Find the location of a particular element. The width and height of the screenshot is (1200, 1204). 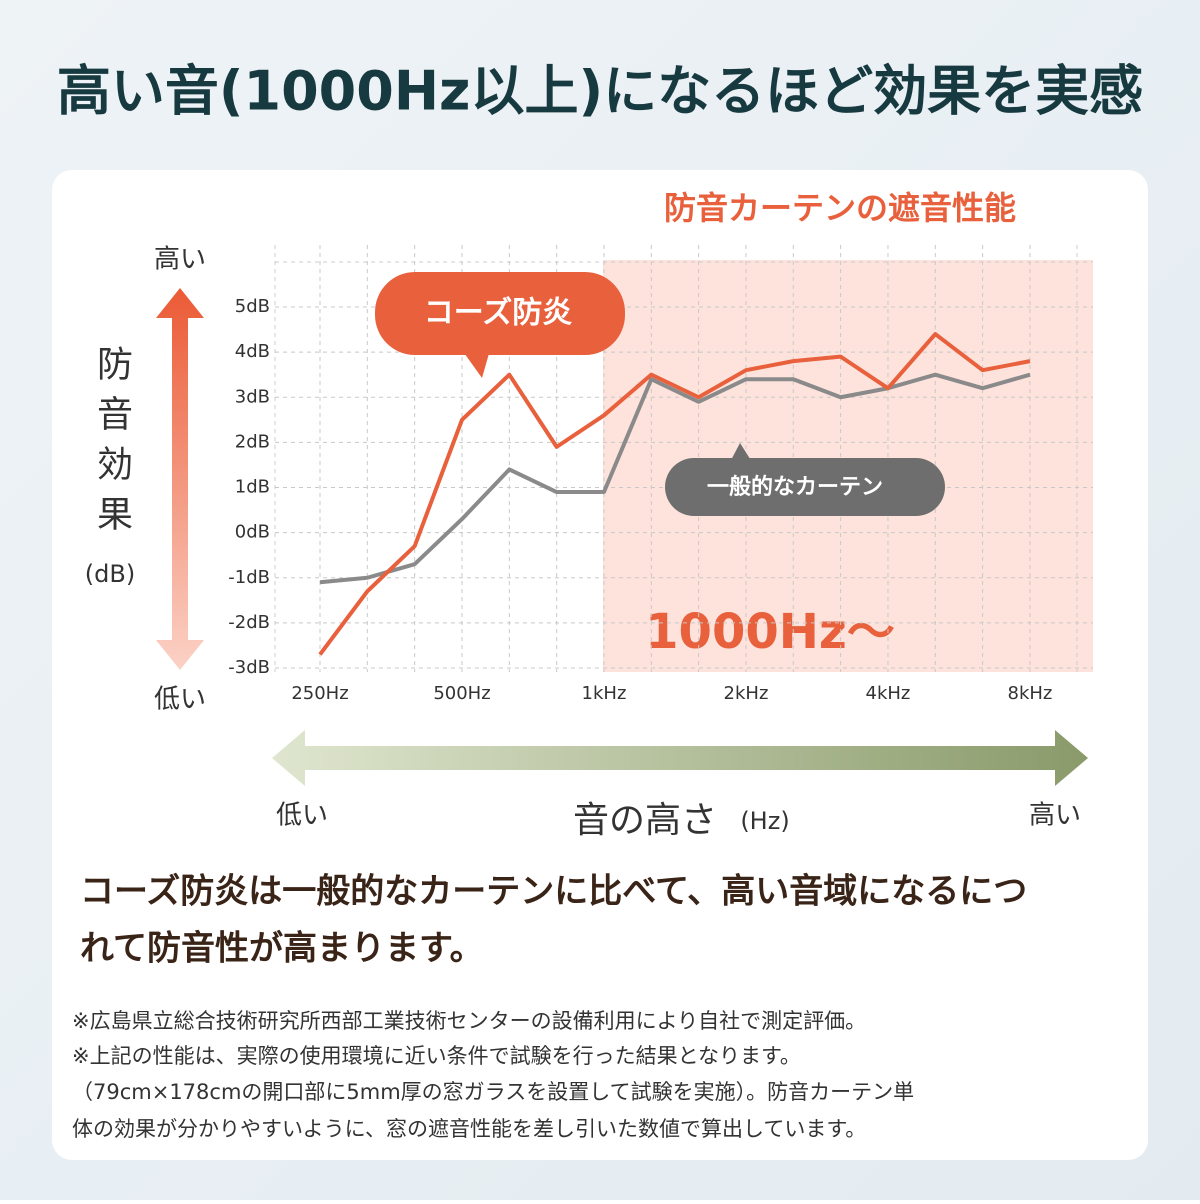

x-low: 低い is located at coordinates (302, 816).